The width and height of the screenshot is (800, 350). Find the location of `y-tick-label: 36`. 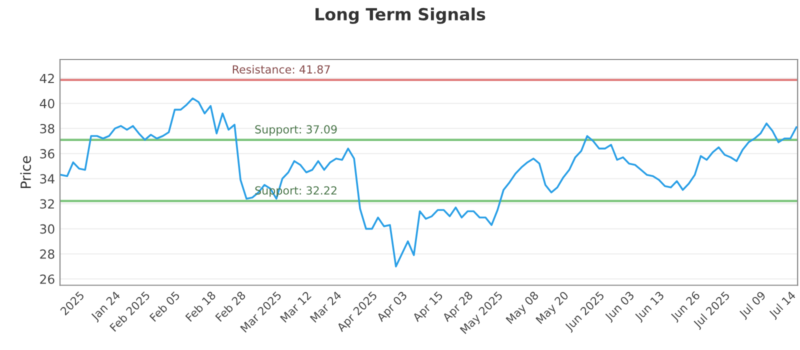

y-tick-label: 36 is located at coordinates (47, 153).